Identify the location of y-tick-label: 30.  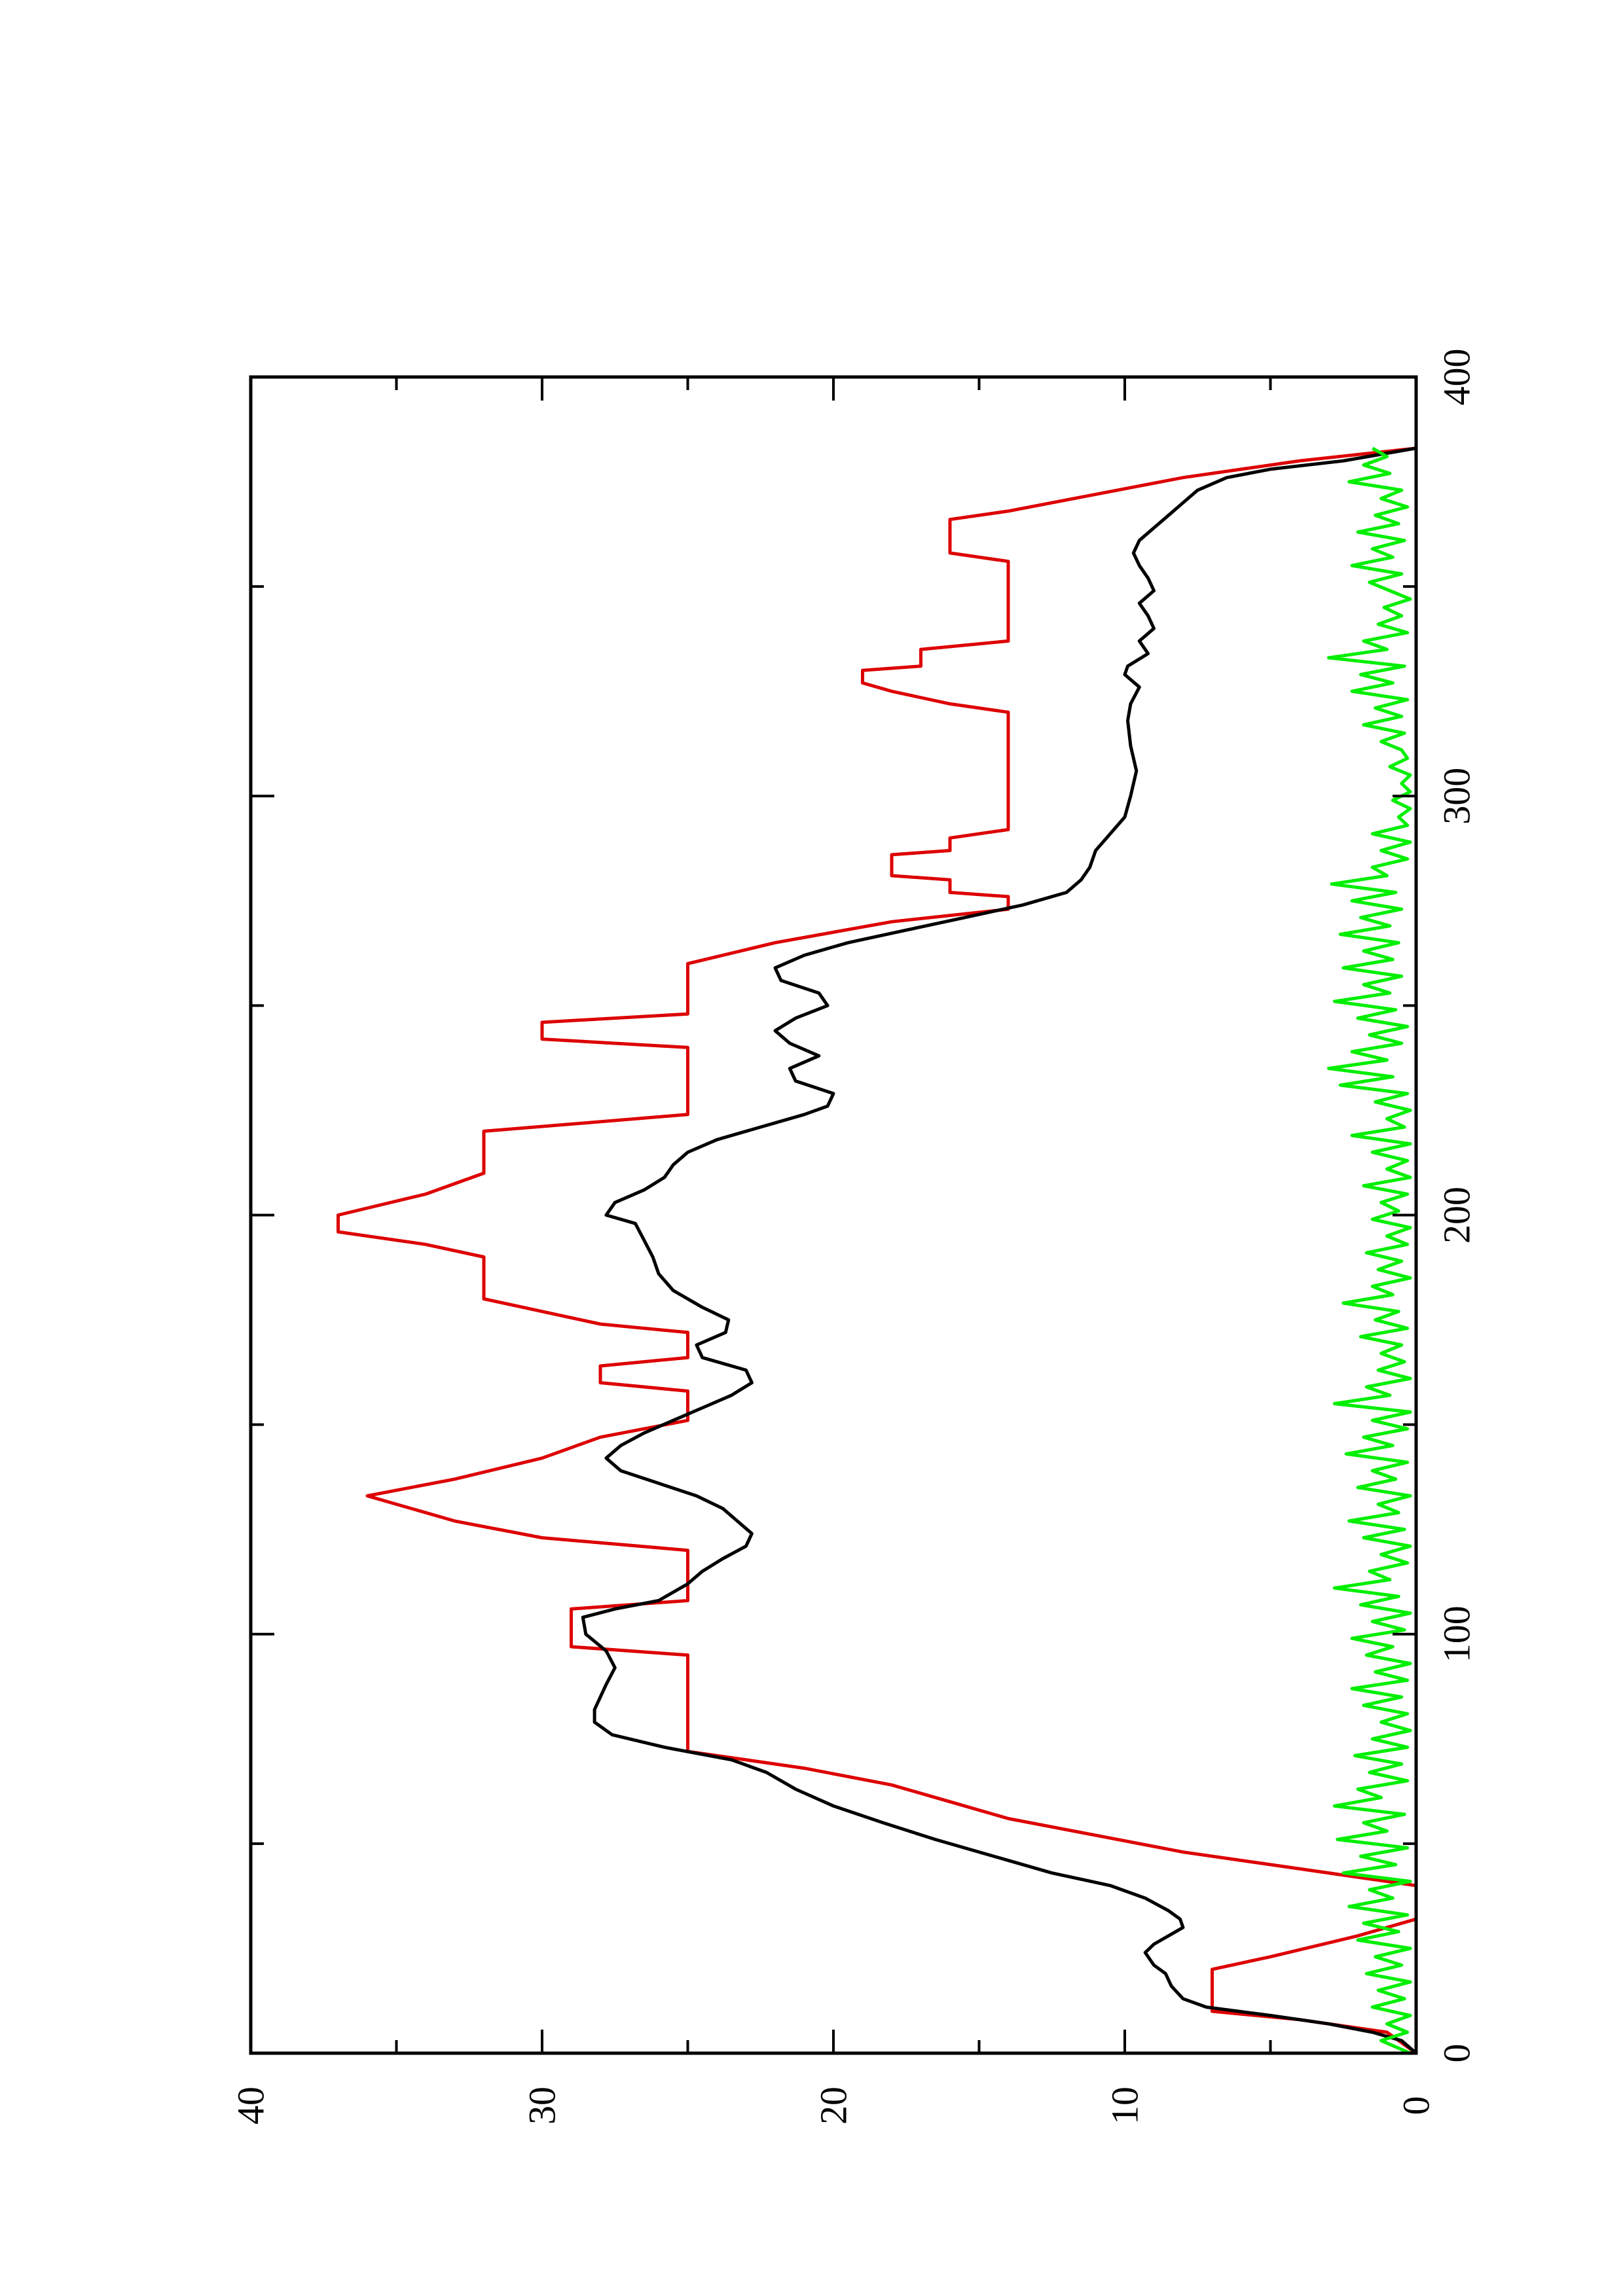
(542, 2106).